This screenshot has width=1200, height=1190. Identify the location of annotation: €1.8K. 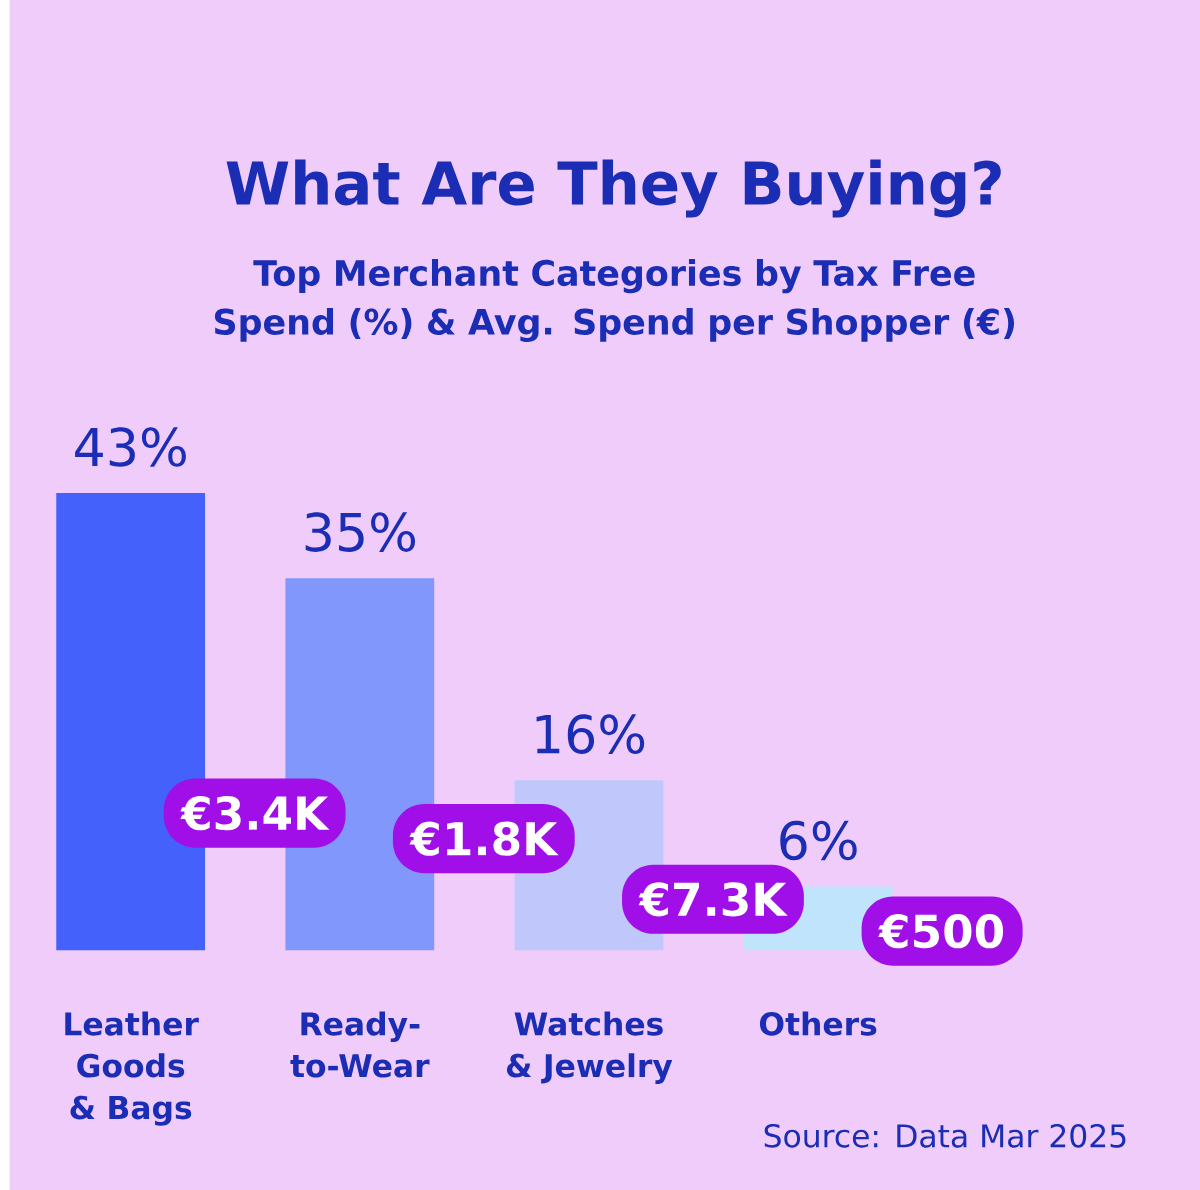
(484, 838).